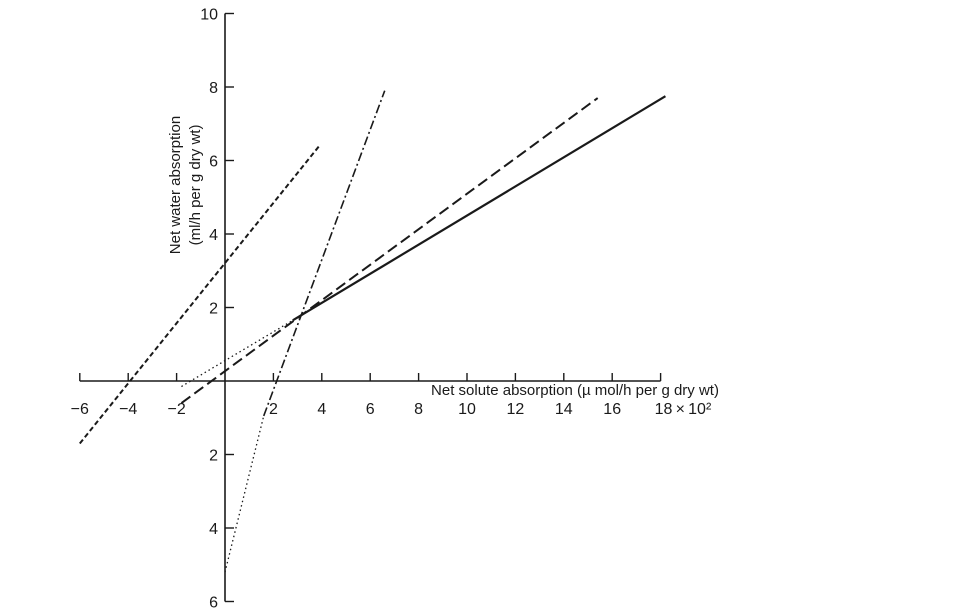  What do you see at coordinates (612, 409) in the screenshot?
I see `x-tick-label: 16` at bounding box center [612, 409].